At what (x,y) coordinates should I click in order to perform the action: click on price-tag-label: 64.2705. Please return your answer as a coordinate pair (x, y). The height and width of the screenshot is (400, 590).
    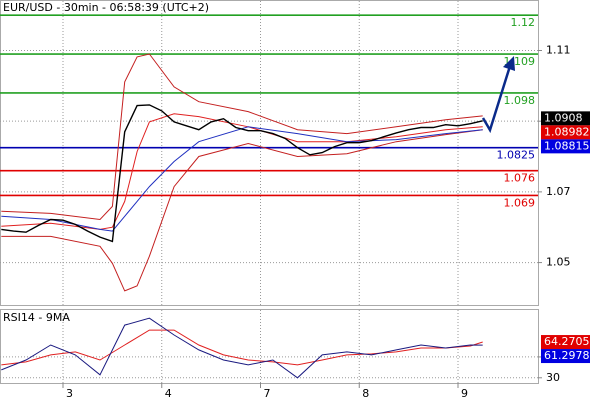
    Looking at the image, I should click on (567, 341).